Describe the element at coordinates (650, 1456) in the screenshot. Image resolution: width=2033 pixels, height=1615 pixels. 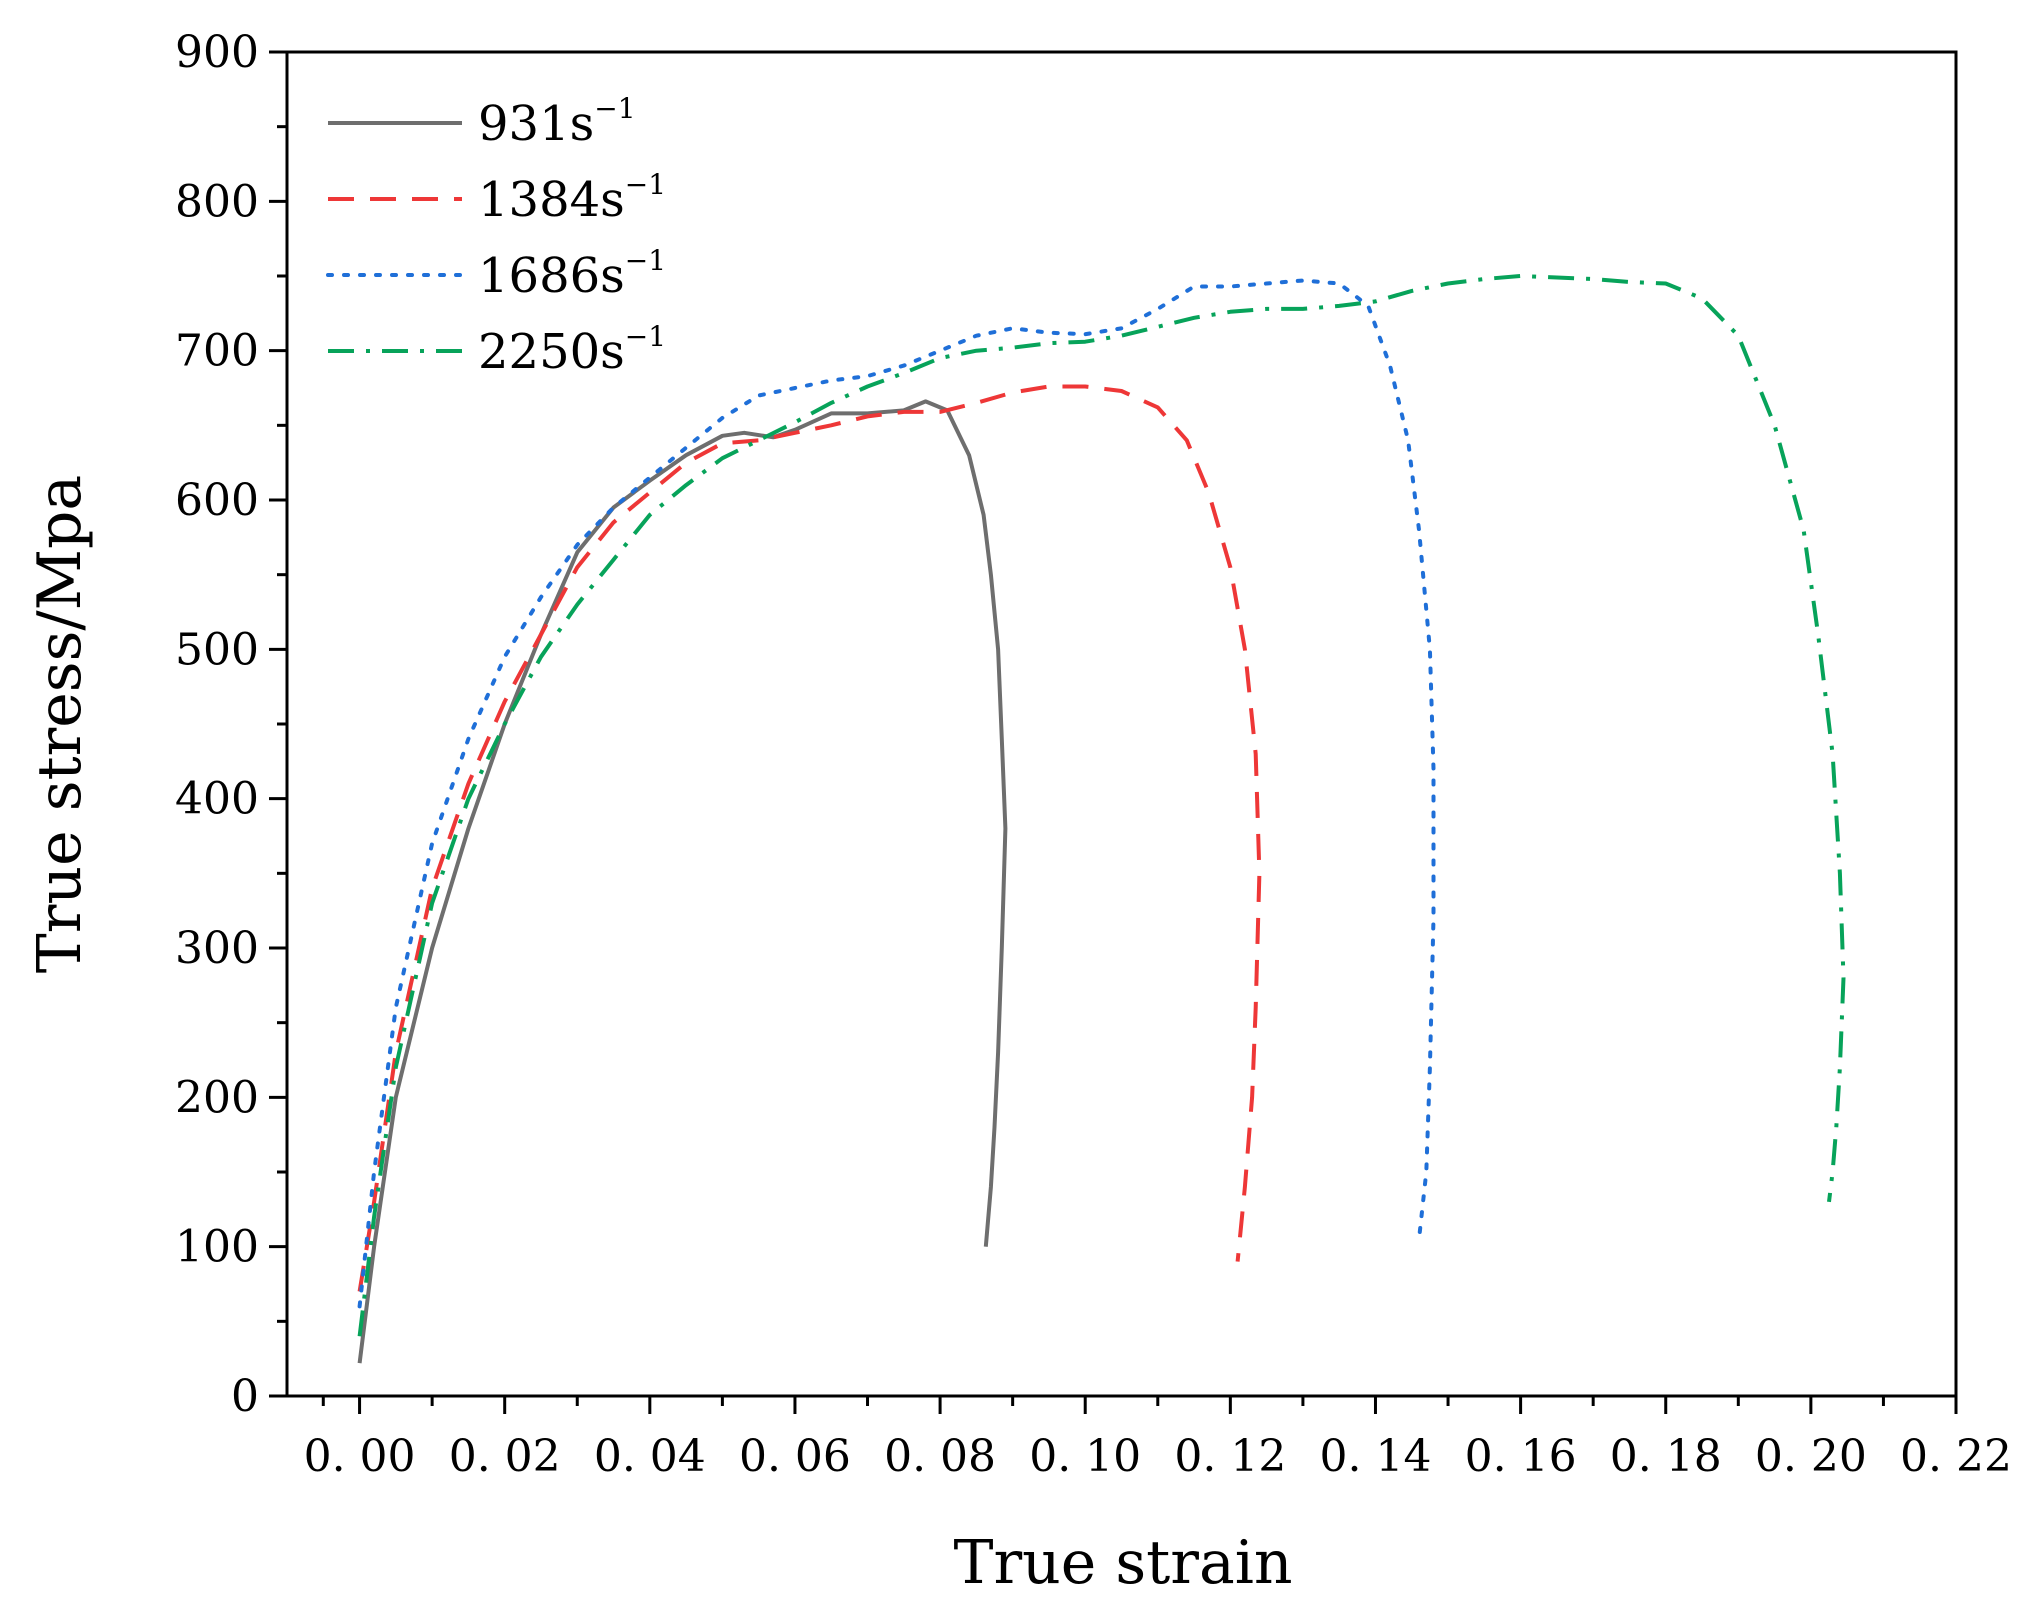
I see `x-tick-label: 0. 04` at that location.